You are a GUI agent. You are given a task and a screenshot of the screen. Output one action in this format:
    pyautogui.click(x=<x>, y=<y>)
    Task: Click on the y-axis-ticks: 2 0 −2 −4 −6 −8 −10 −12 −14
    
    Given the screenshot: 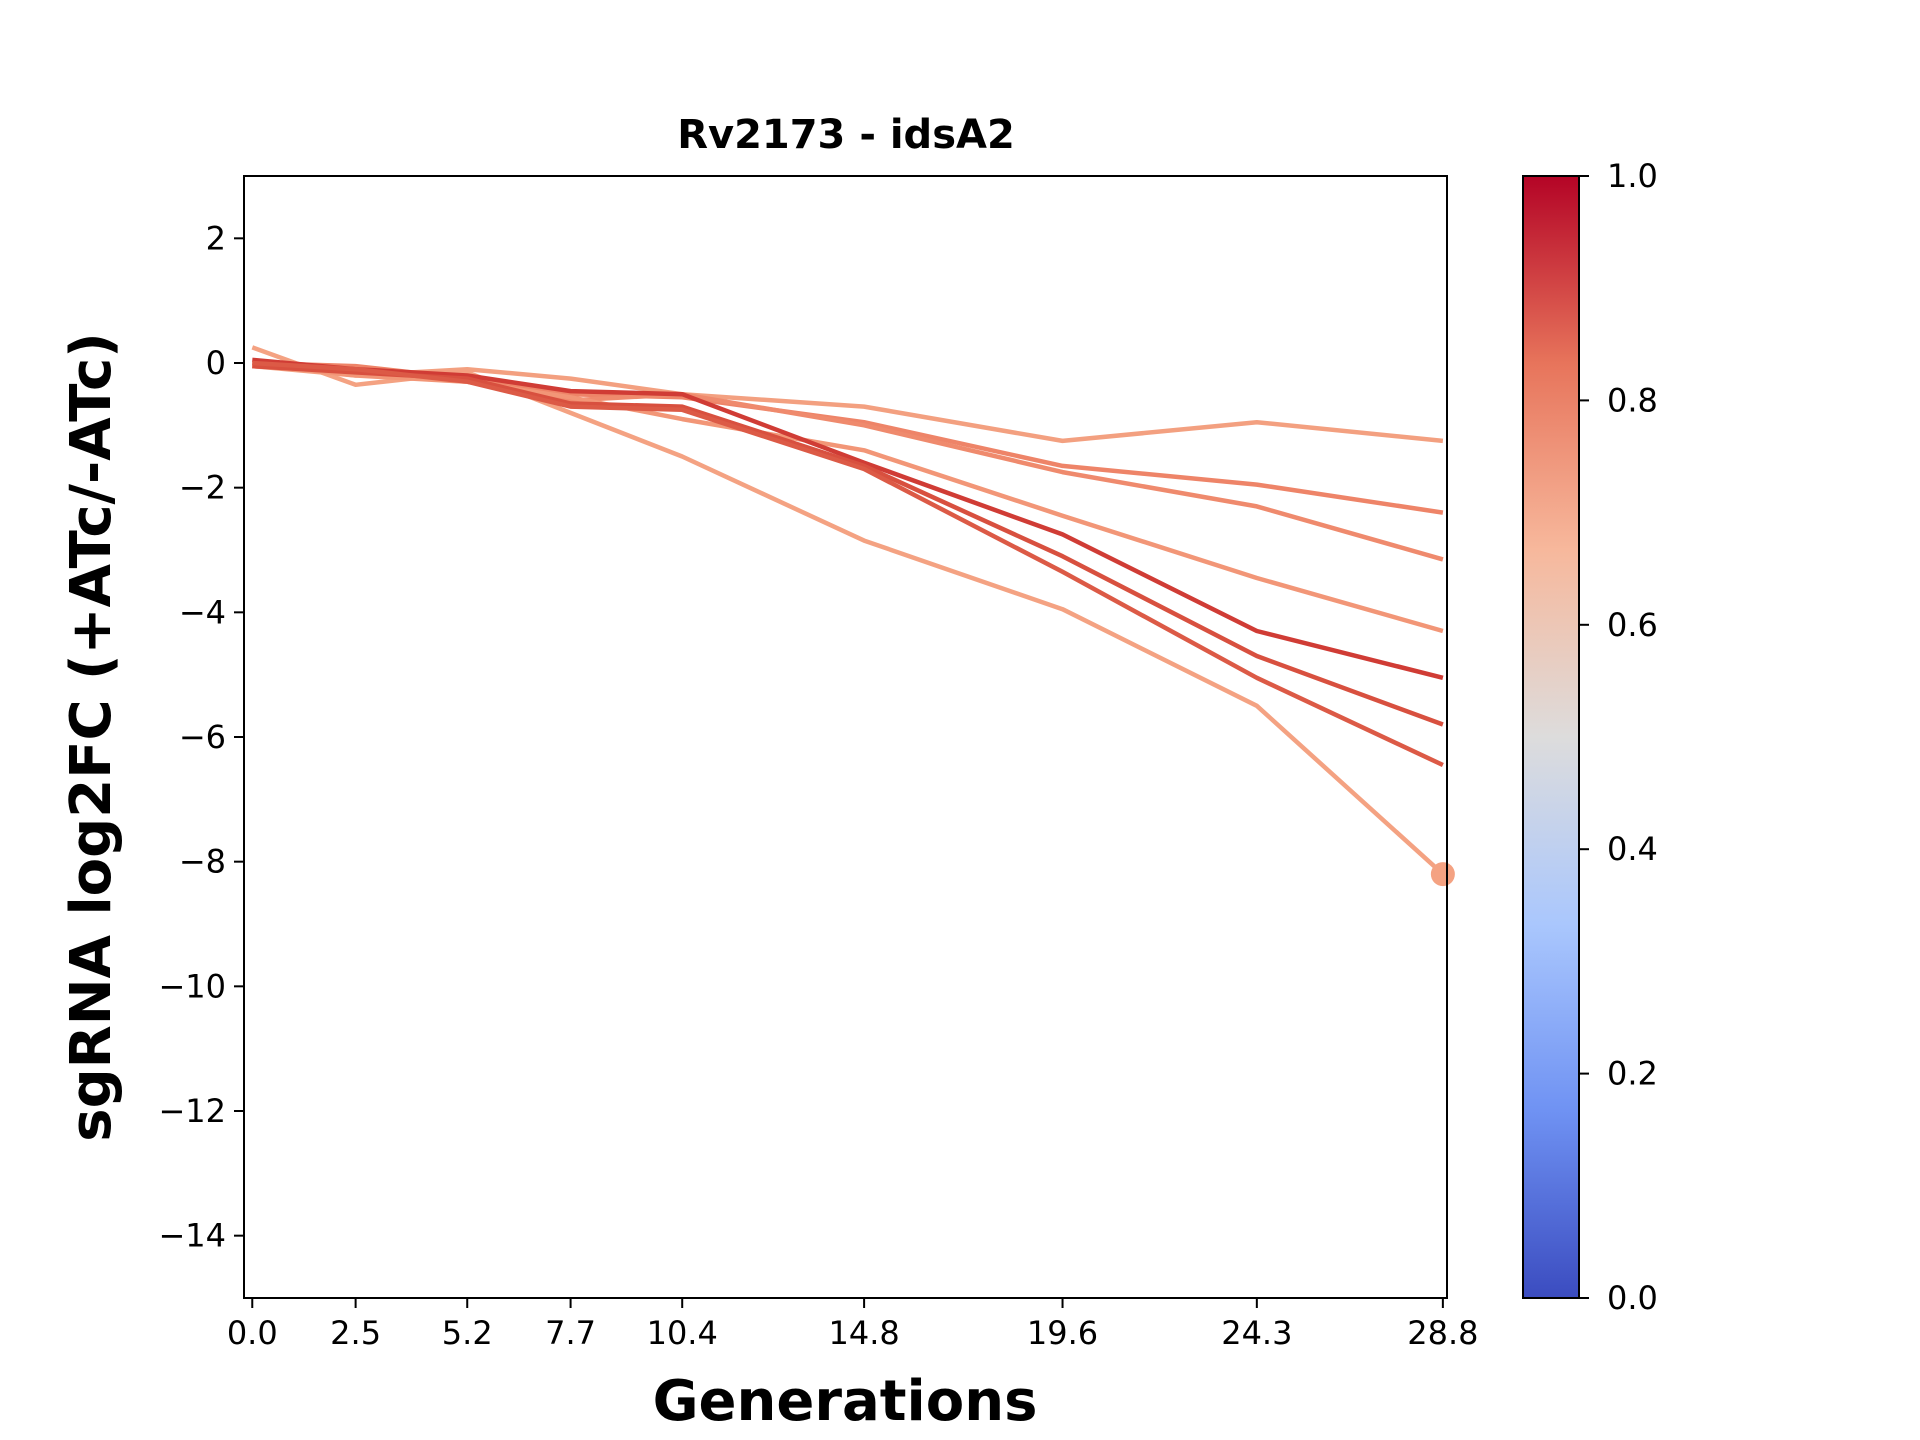 What is the action you would take?
    pyautogui.click(x=201, y=737)
    